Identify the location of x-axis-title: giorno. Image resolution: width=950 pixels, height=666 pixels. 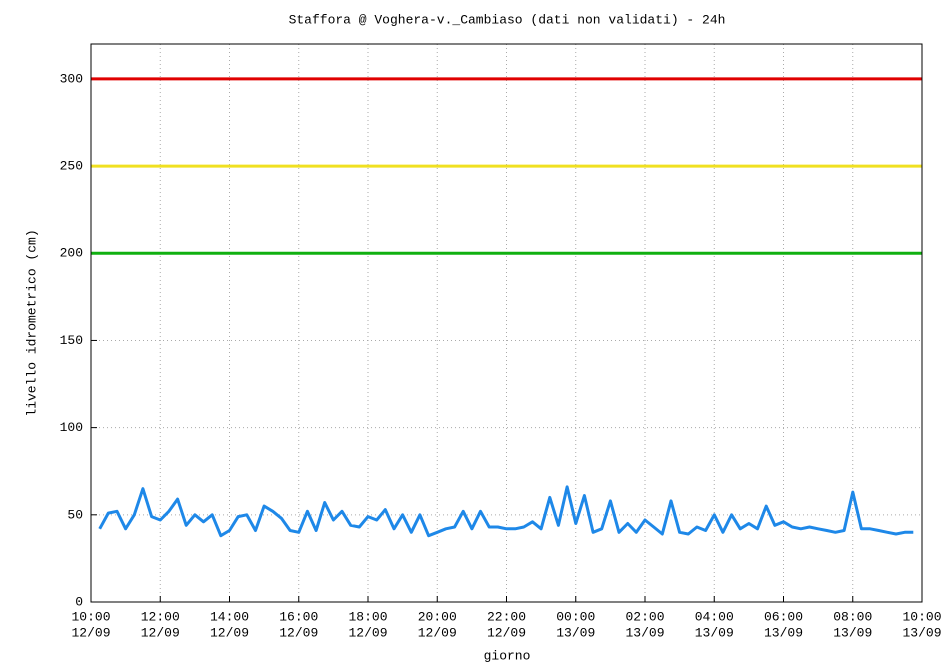
(507, 655).